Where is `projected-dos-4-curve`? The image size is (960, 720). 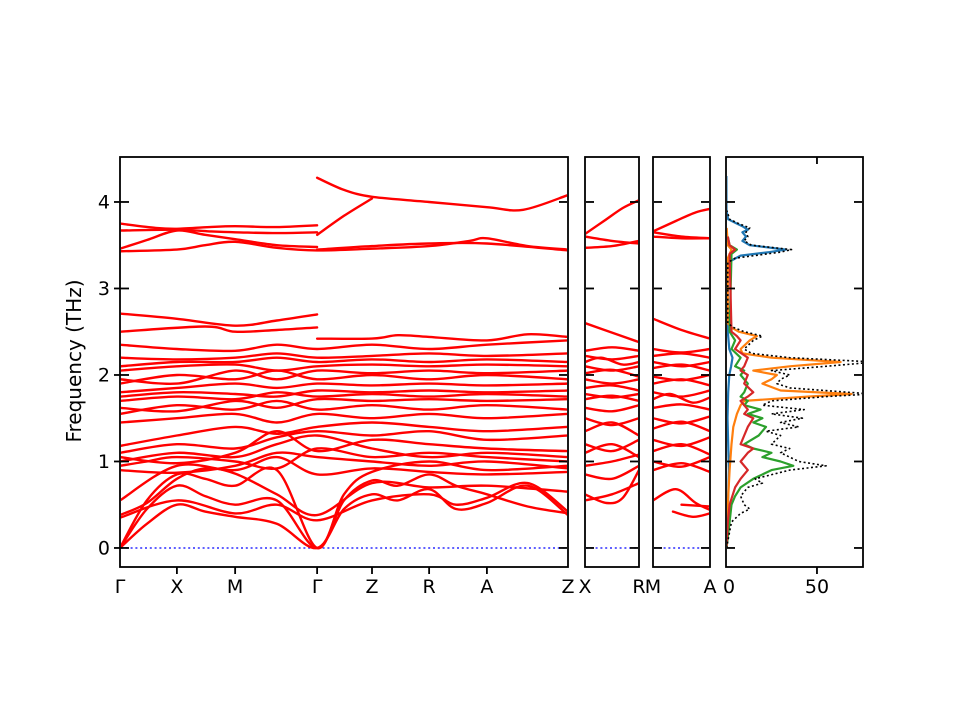
projected-dos-4-curve is located at coordinates (741, 392).